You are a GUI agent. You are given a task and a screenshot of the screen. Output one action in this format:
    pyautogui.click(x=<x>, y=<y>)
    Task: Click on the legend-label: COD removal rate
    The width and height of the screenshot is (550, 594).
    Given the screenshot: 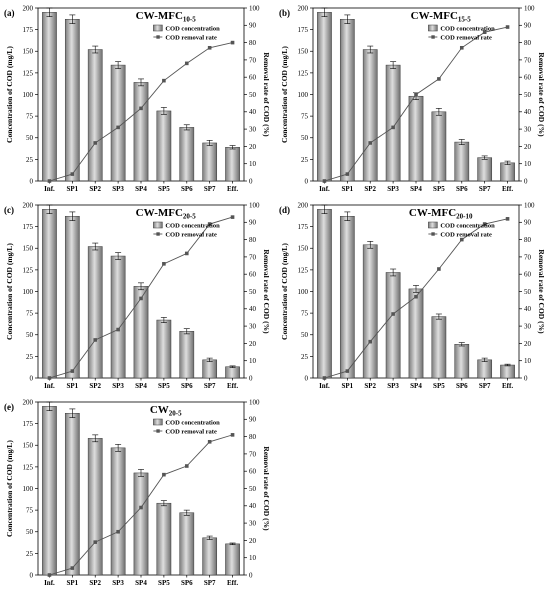 What is the action you would take?
    pyautogui.click(x=466, y=235)
    